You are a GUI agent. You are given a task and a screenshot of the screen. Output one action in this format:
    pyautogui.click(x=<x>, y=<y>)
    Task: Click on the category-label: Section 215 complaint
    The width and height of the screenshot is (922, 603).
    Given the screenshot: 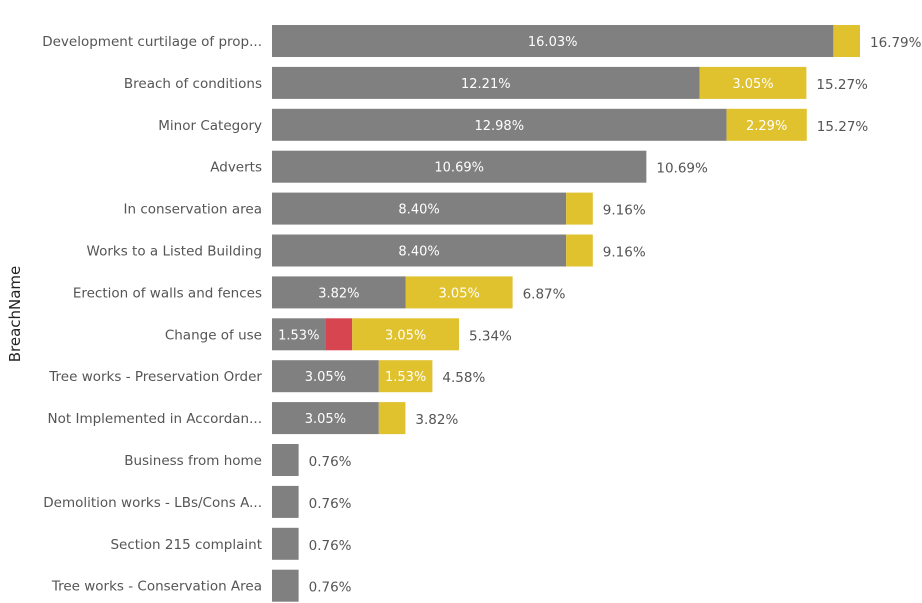 What is the action you would take?
    pyautogui.click(x=186, y=545)
    